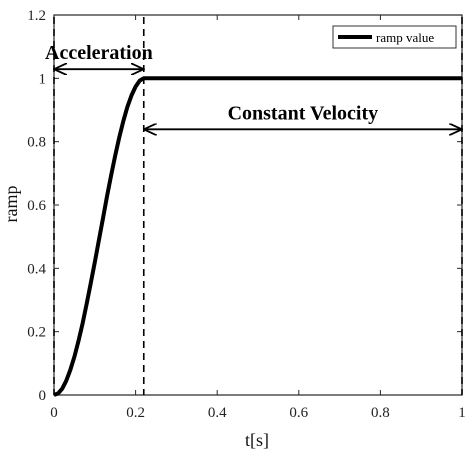 This screenshot has height=453, width=474. I want to click on x-axis-label: t[s], so click(257, 440).